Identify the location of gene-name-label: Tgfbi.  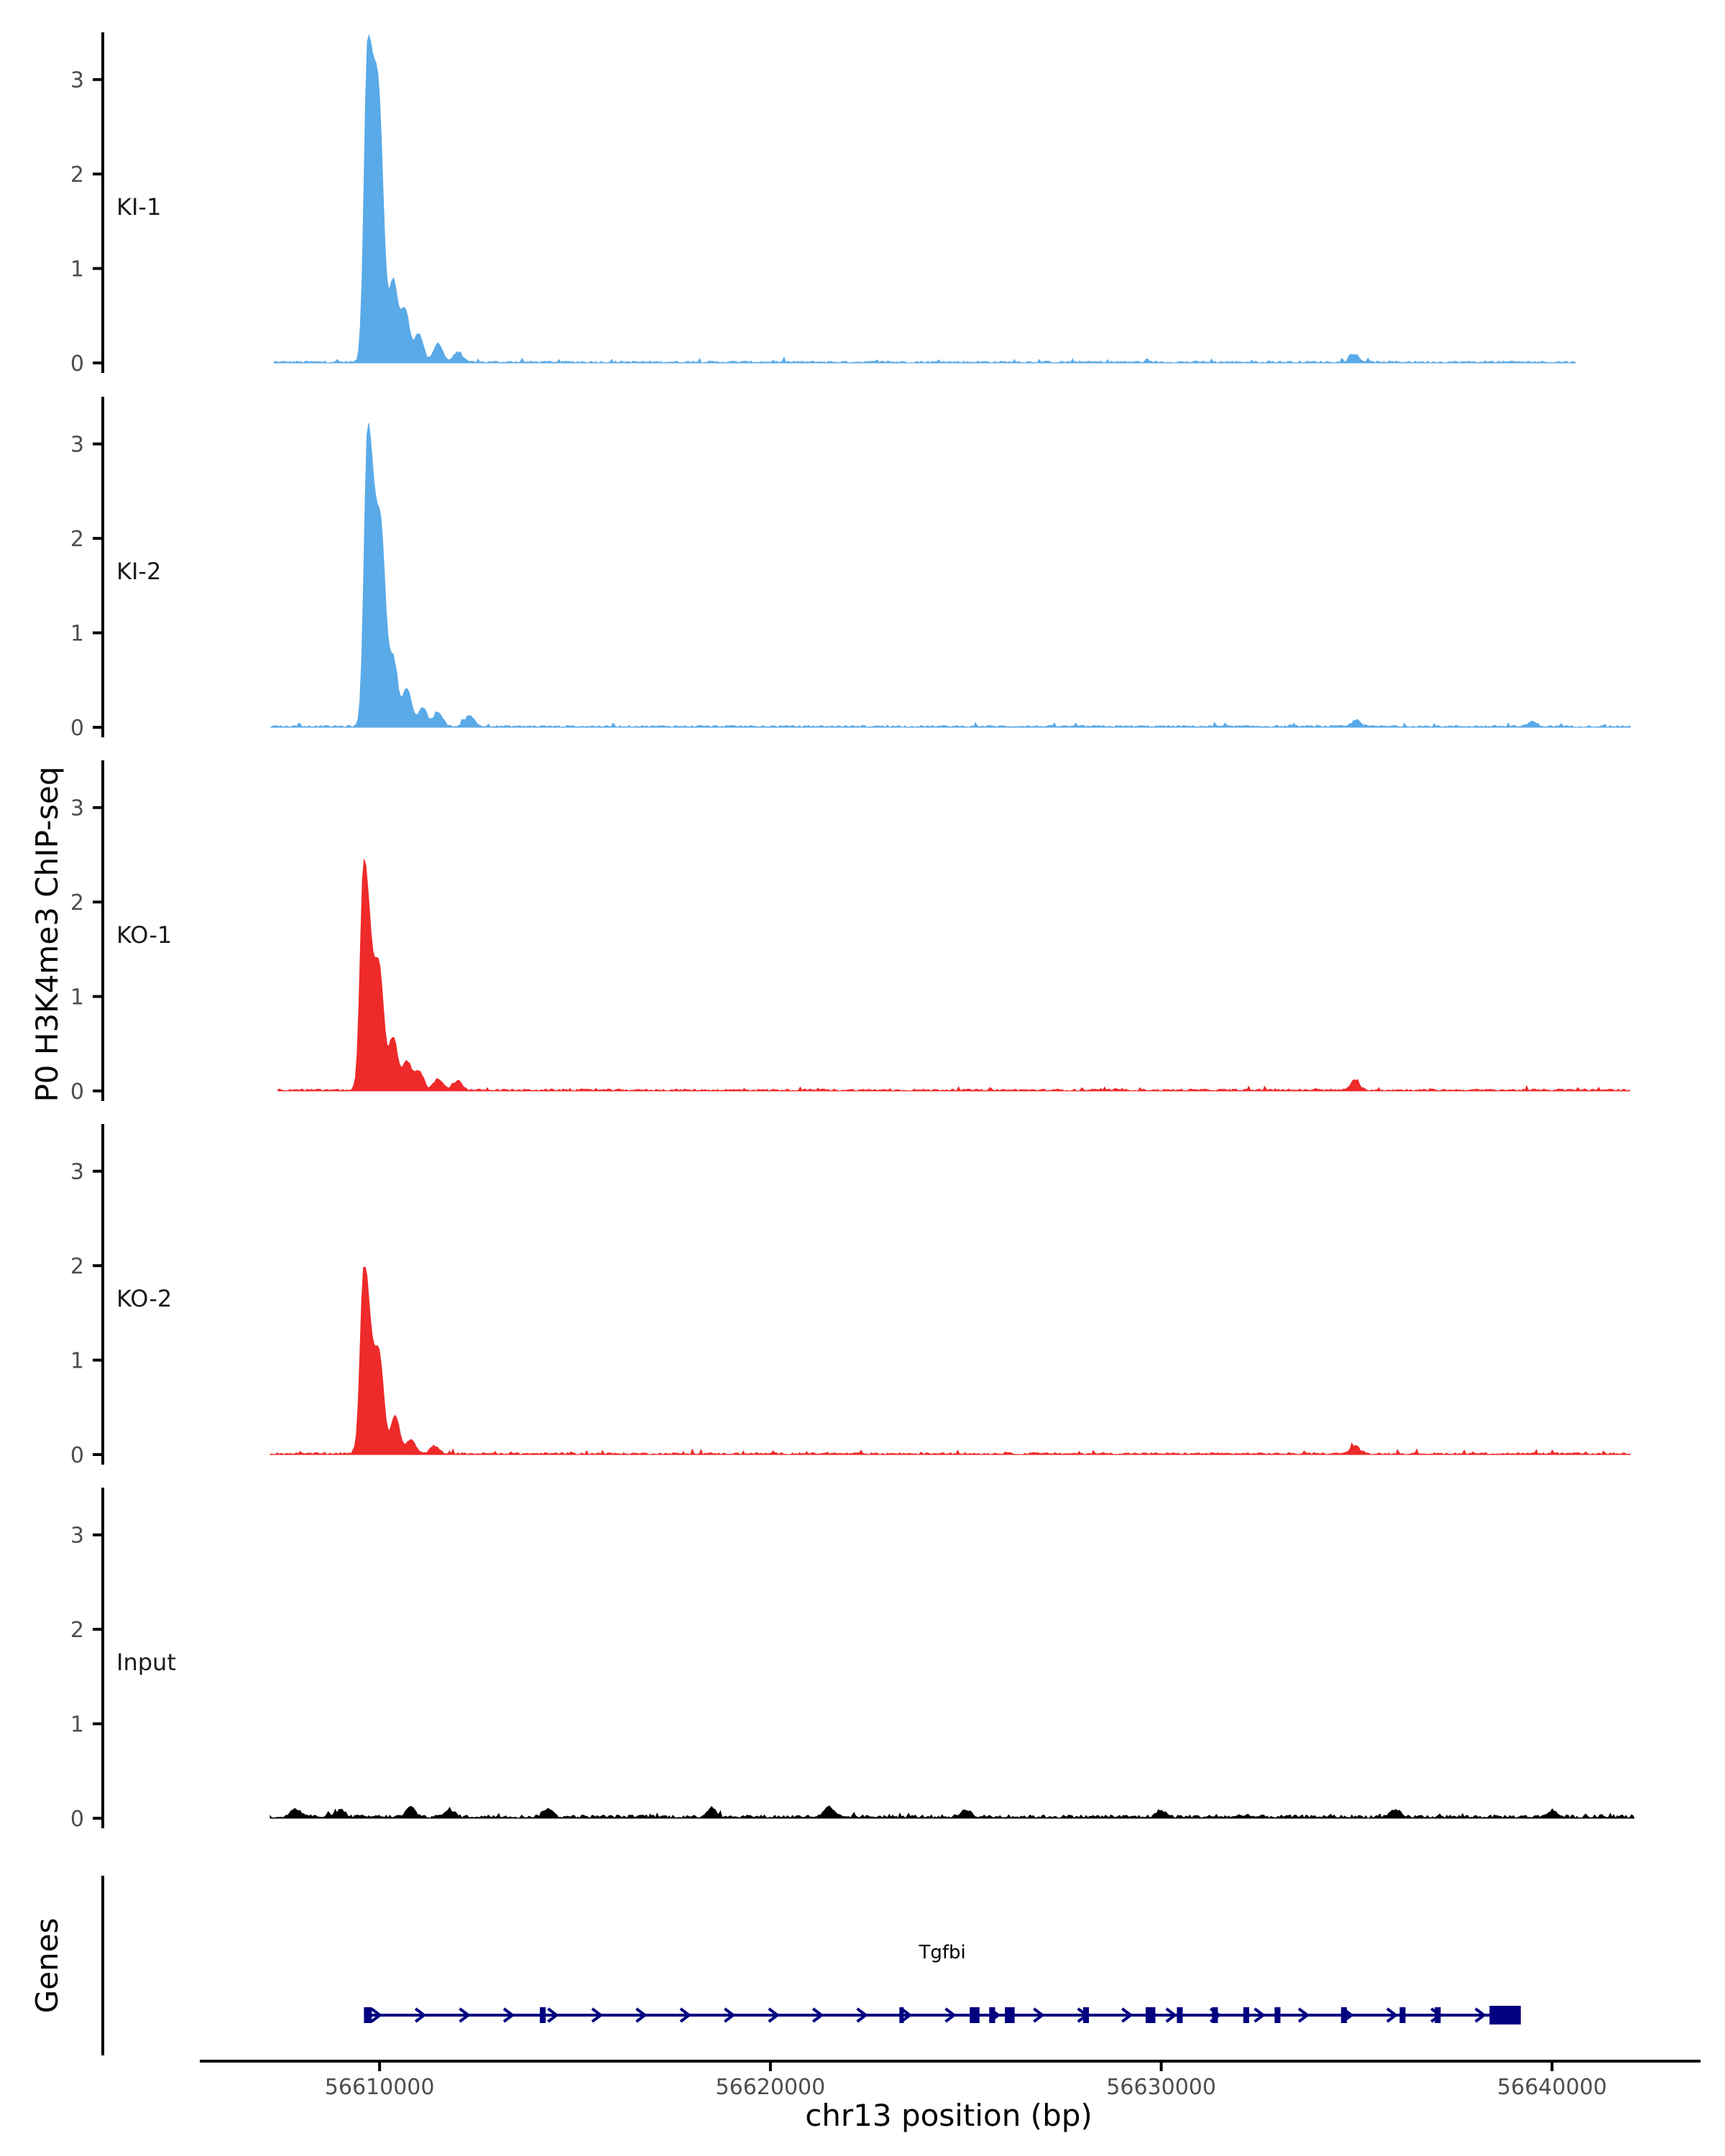
(941, 1952).